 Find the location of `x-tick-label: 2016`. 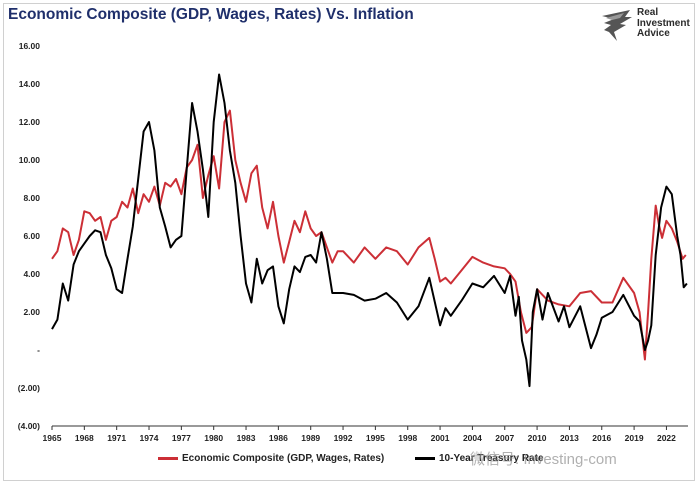

x-tick-label: 2016 is located at coordinates (601, 438).